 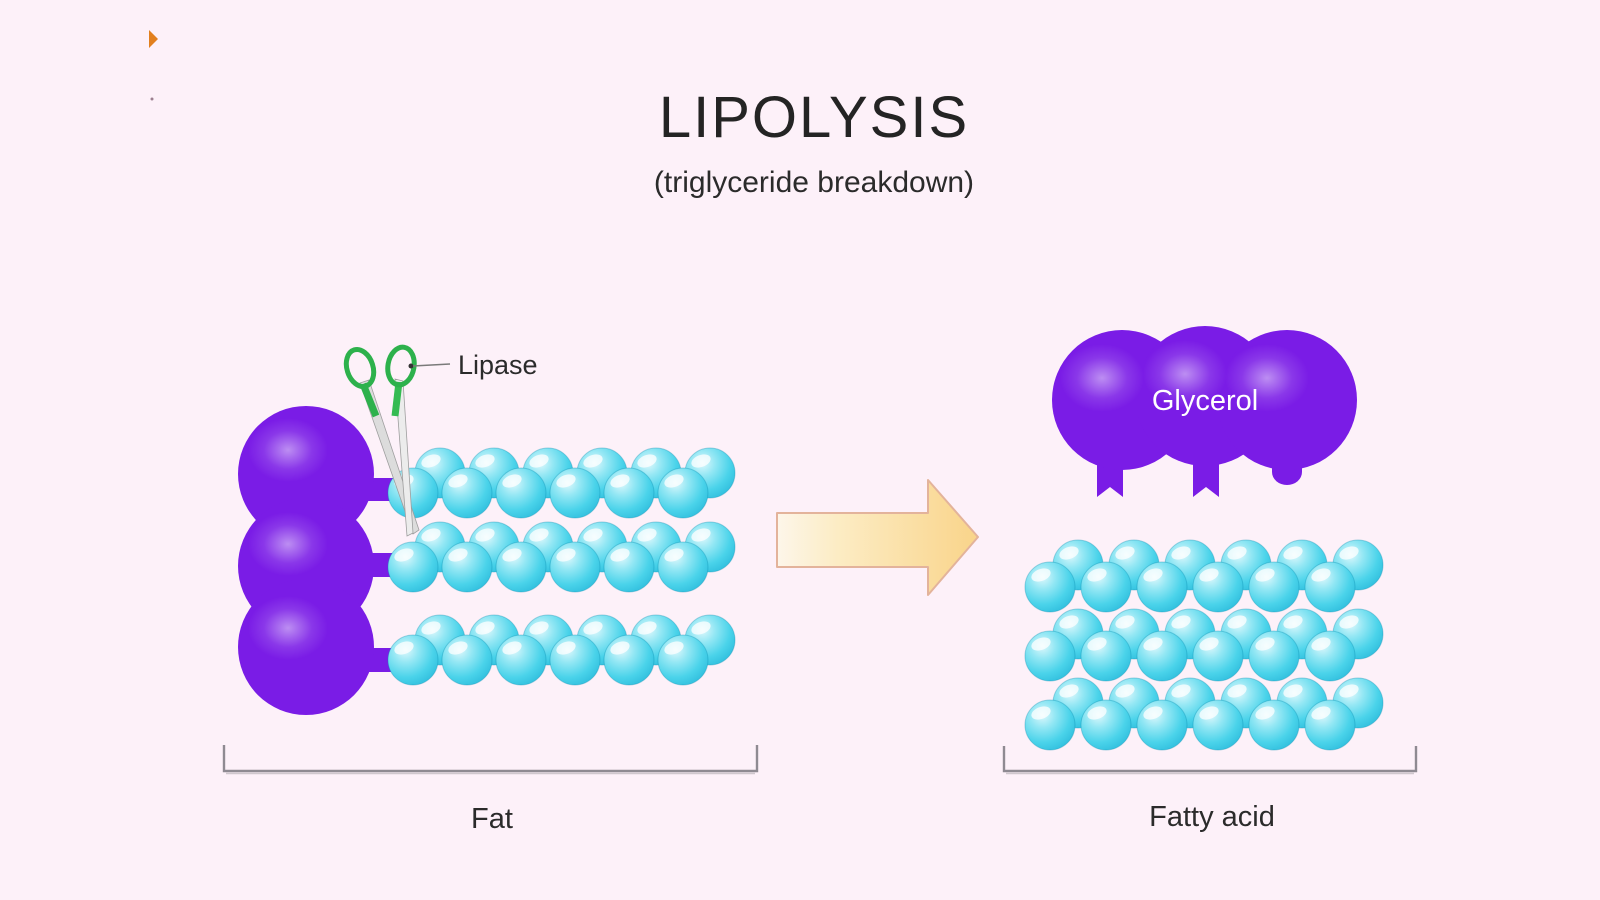 I want to click on right-arrow-icon, so click(x=877, y=537).